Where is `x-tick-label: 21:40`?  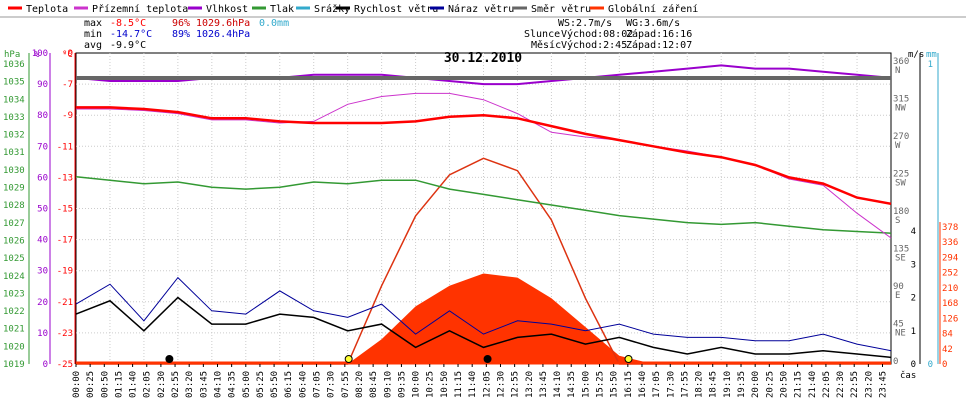
x-tick-label: 21:40 is located at coordinates (813, 384).